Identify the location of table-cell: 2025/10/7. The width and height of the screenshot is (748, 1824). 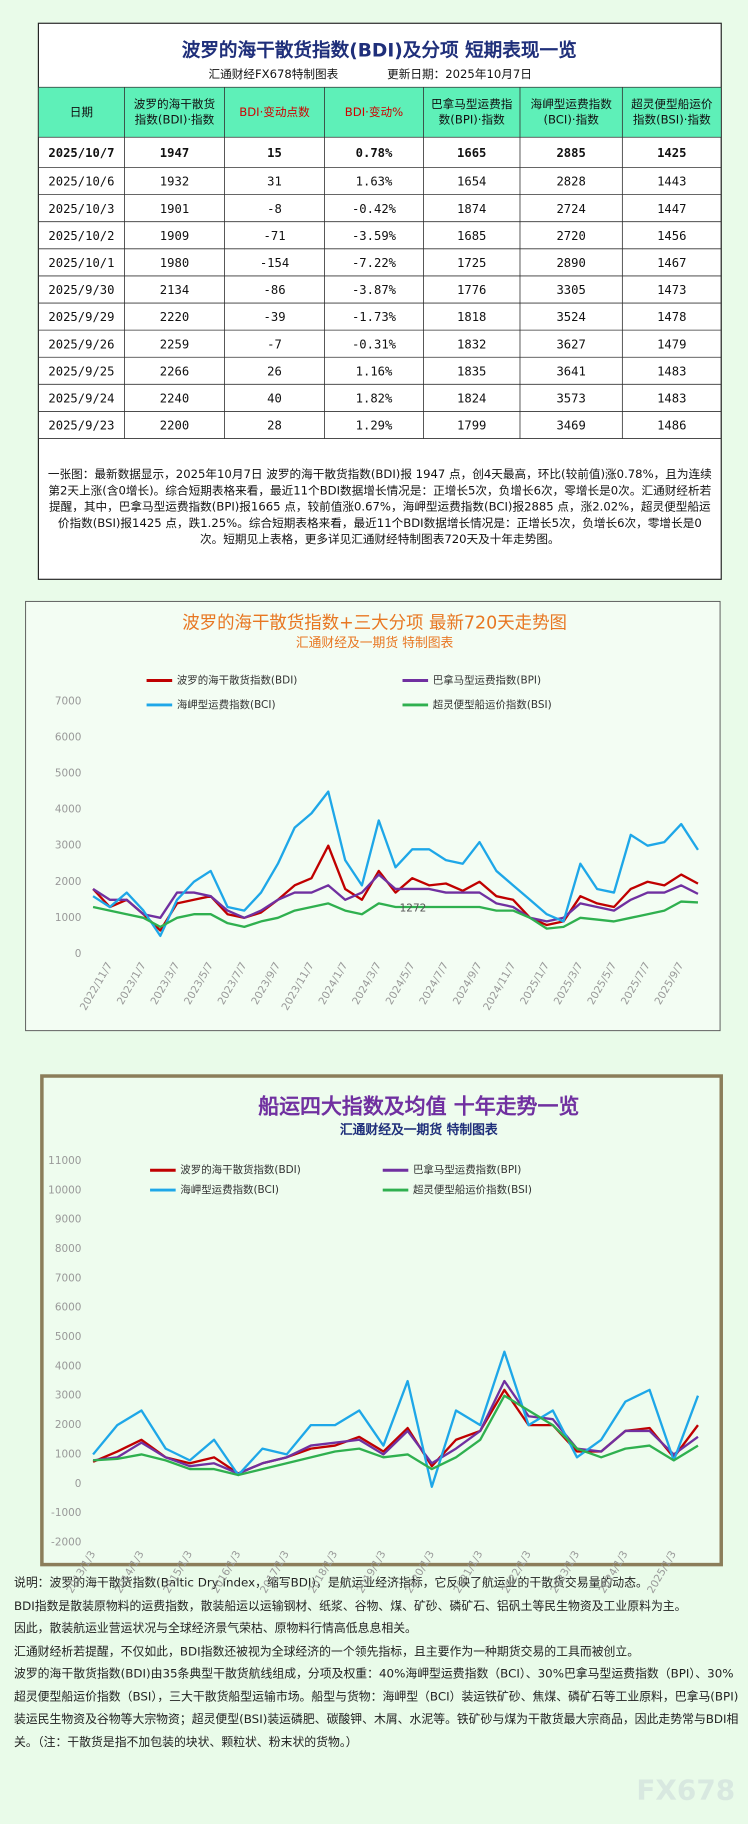
(81, 153).